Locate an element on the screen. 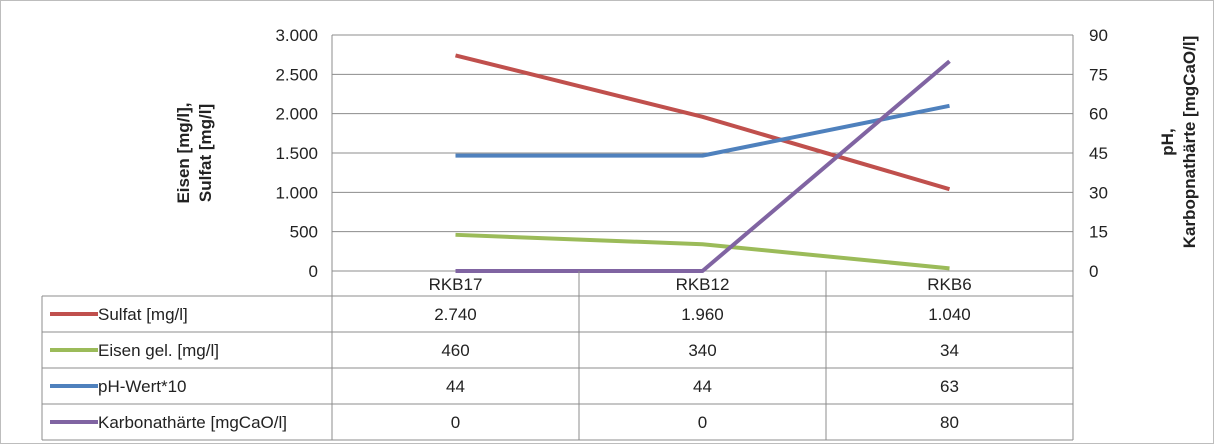 Image resolution: width=1215 pixels, height=445 pixels. data-label: 63 is located at coordinates (949, 386).